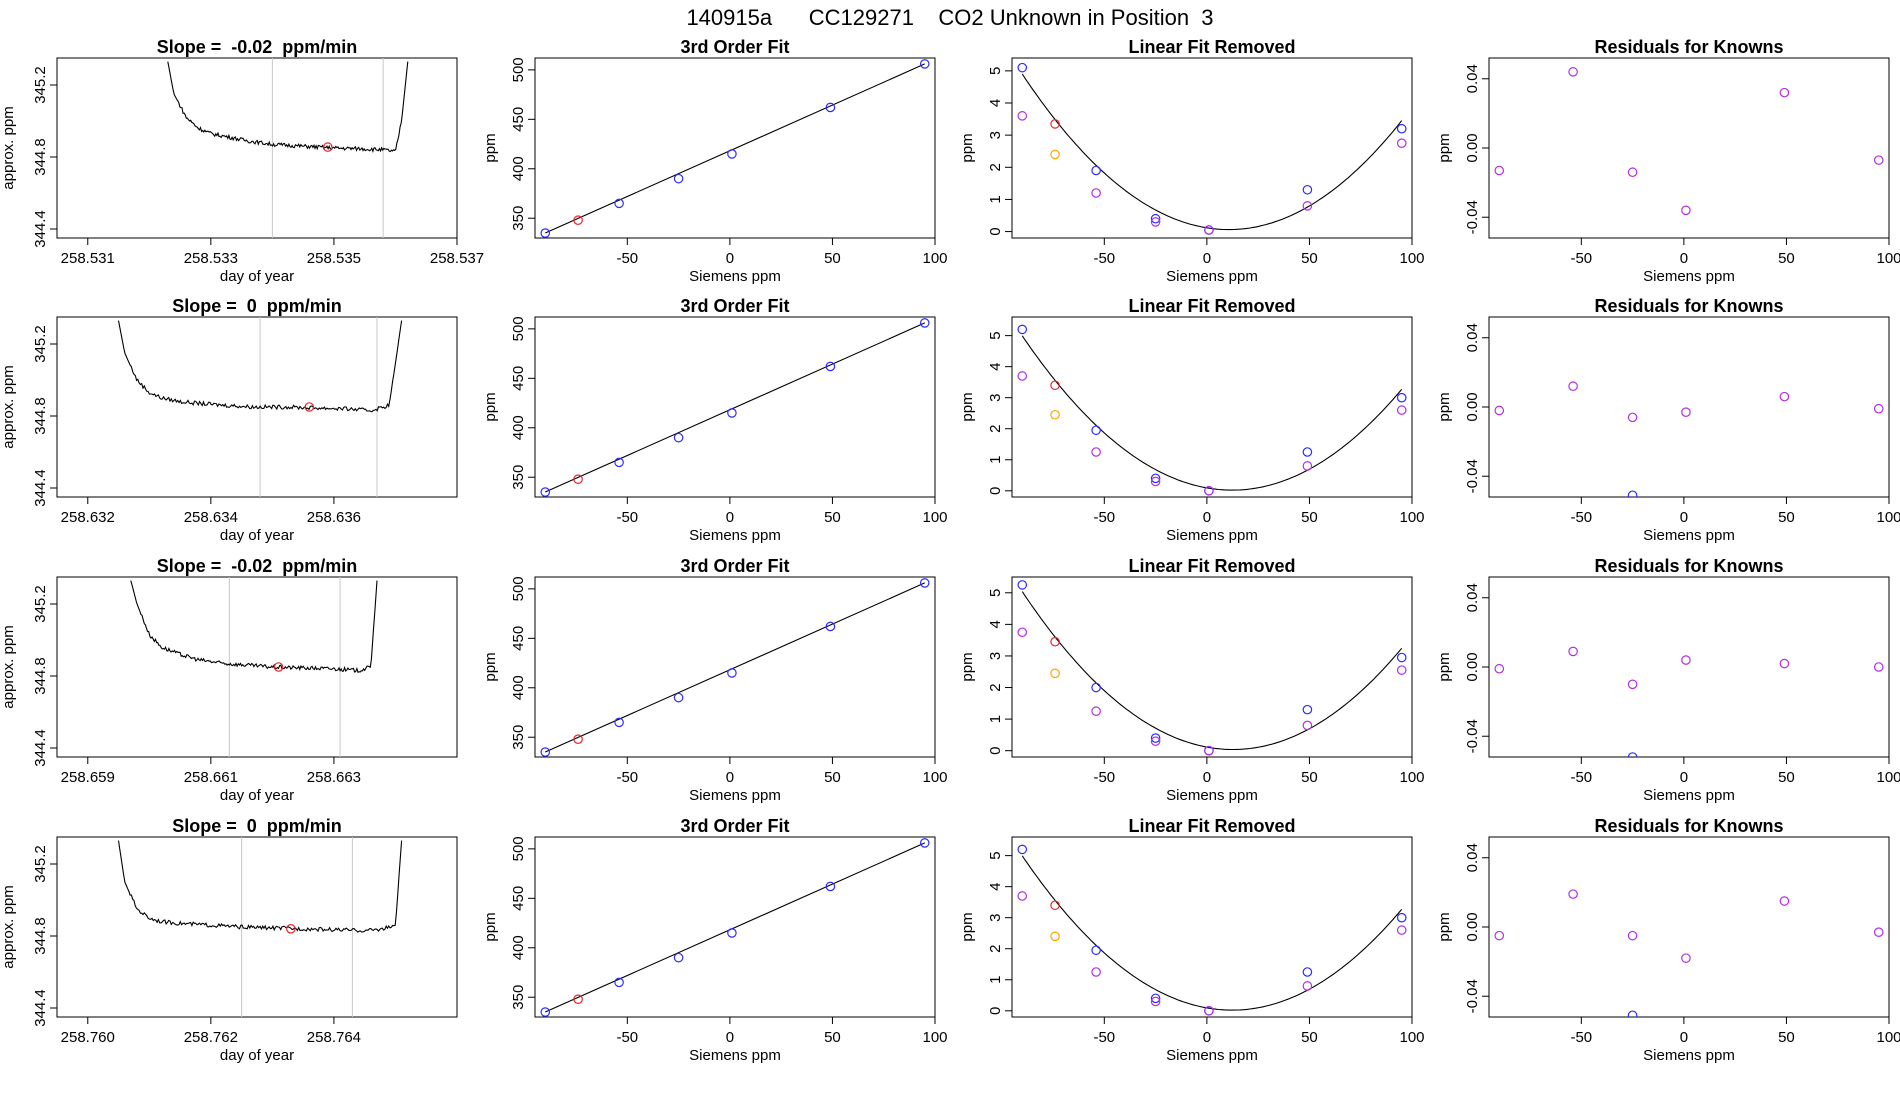  What do you see at coordinates (1211, 566) in the screenshot?
I see `panel-title: Linear Fit Removed` at bounding box center [1211, 566].